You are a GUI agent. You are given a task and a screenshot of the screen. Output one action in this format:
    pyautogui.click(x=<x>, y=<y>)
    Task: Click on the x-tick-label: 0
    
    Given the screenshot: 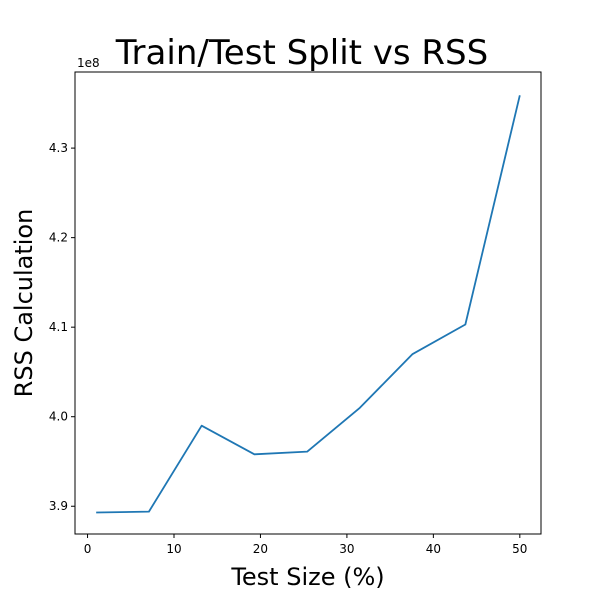 What is the action you would take?
    pyautogui.click(x=88, y=549)
    